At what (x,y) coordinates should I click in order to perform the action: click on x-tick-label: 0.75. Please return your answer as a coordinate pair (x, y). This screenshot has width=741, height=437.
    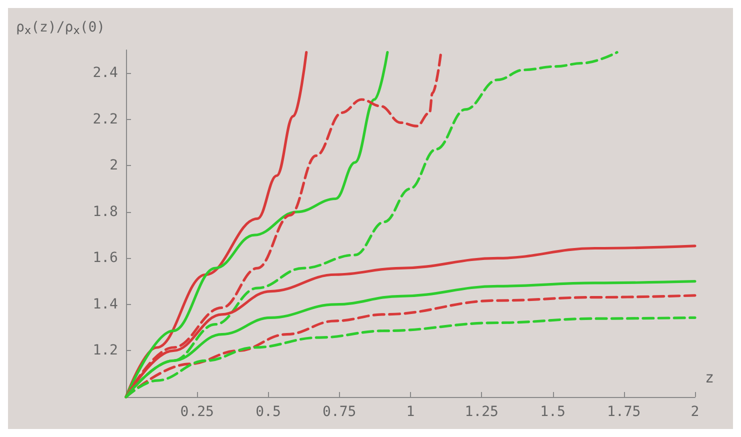
    Looking at the image, I should click on (339, 412).